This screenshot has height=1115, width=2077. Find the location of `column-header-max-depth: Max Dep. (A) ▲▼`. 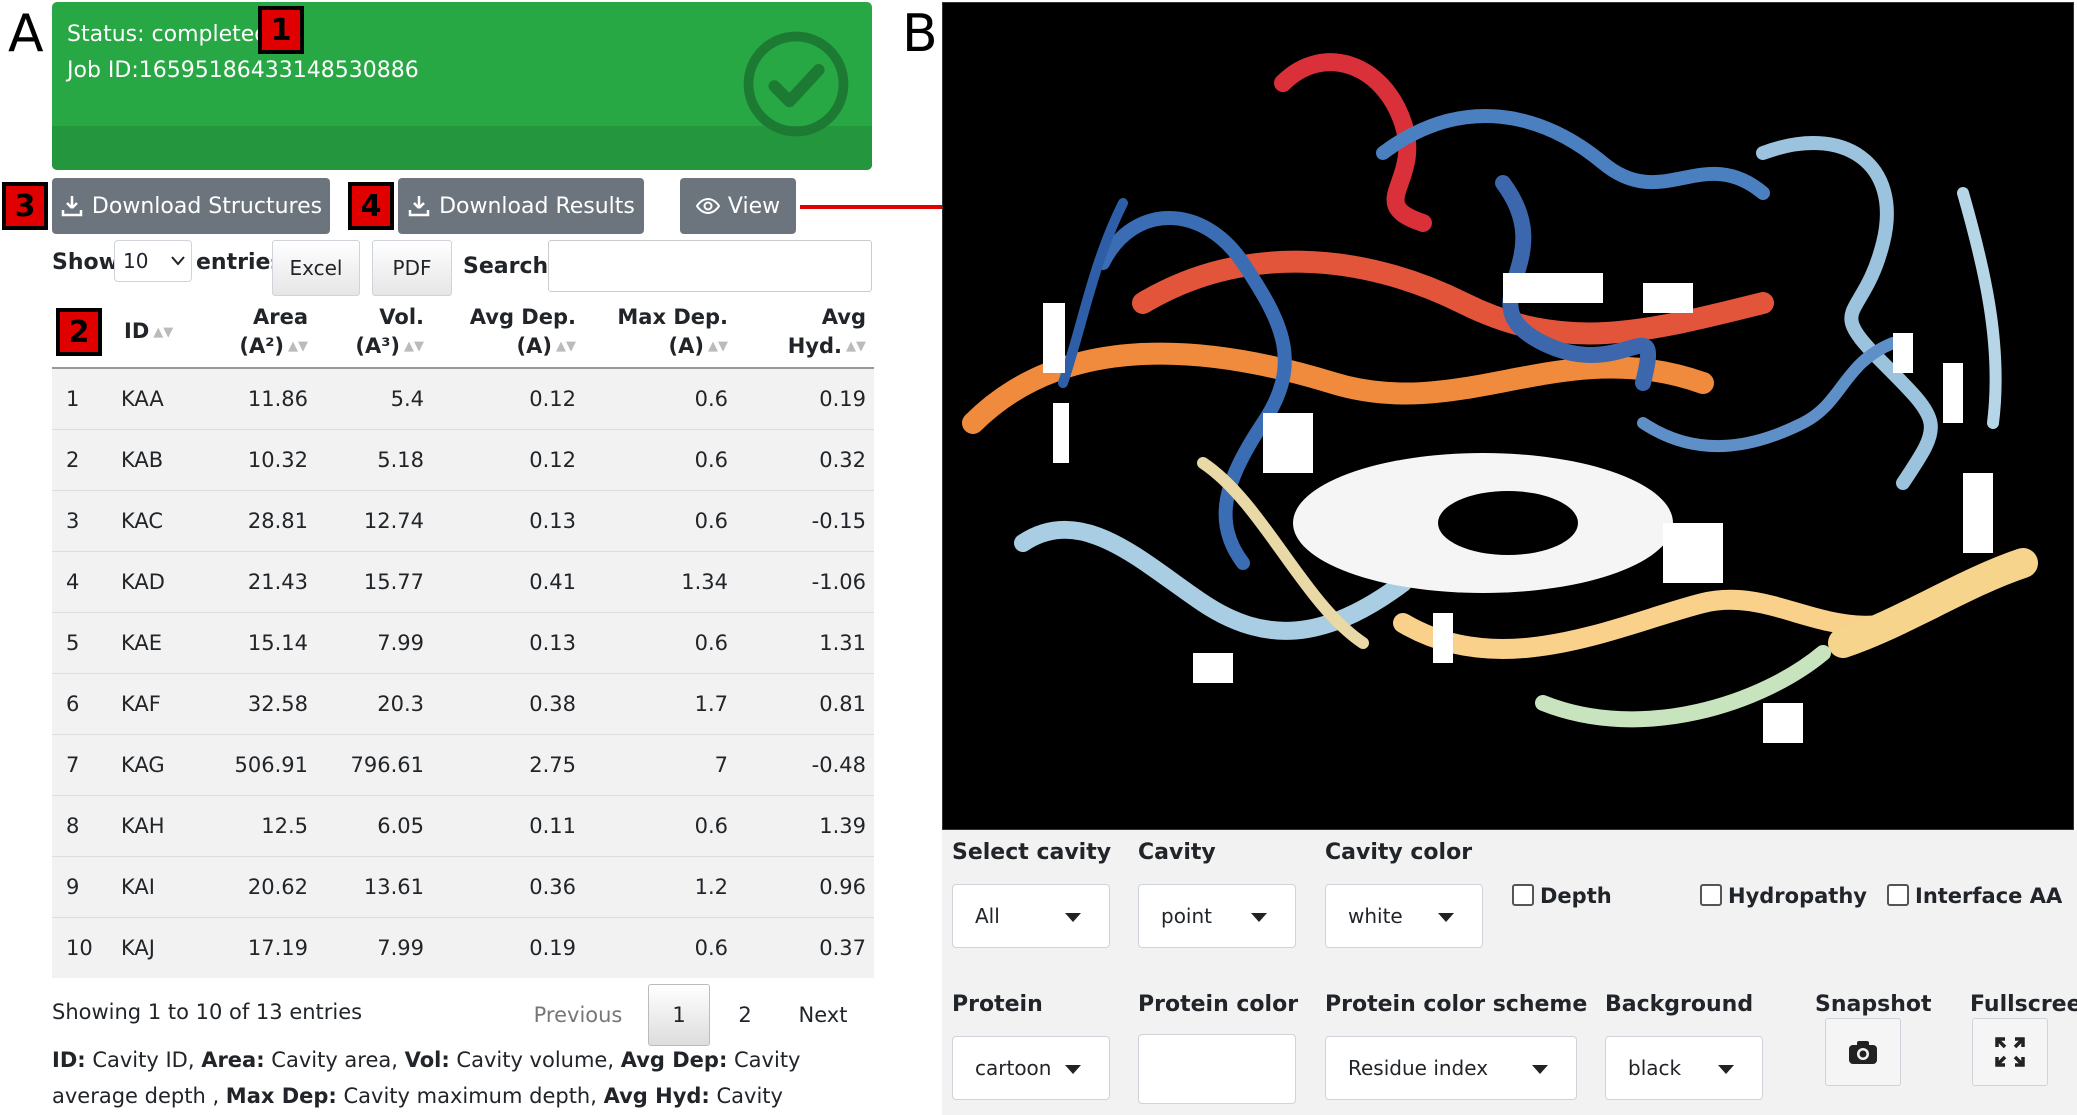

column-header-max-depth: Max Dep. (A) ▲▼ is located at coordinates (660, 332).